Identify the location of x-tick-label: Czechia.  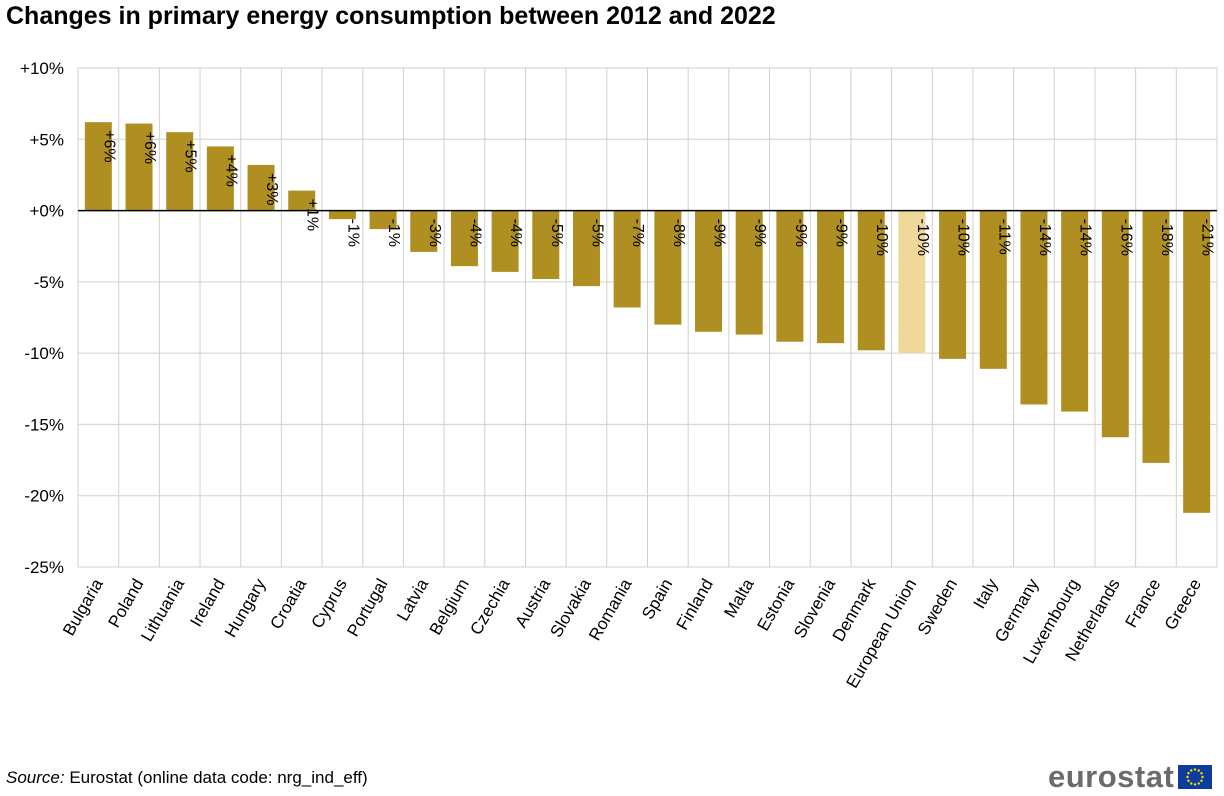
(489, 606).